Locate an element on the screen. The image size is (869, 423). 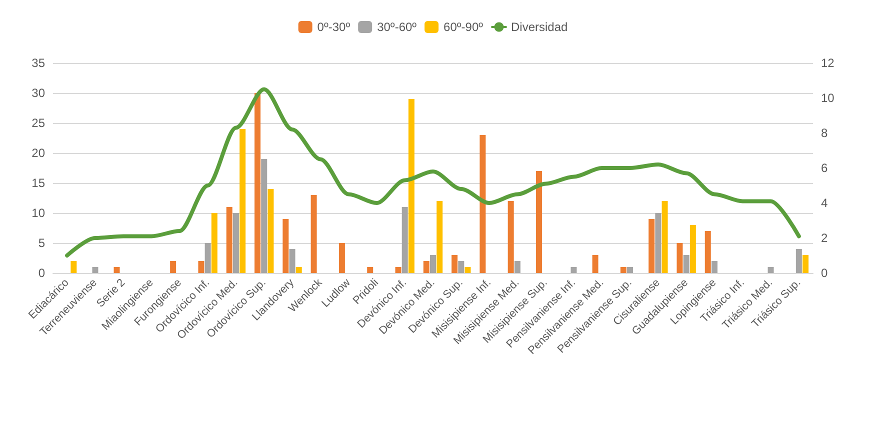
y2-tick-label: 4 is located at coordinates (824, 203).